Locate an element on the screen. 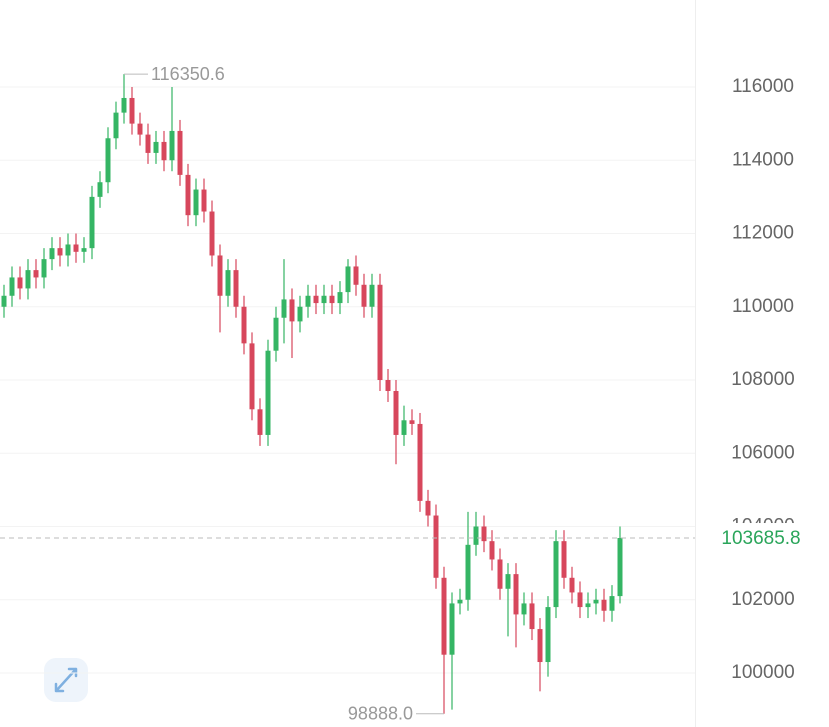 This screenshot has width=829, height=727. y-tick-label: 106000 is located at coordinates (762, 452).